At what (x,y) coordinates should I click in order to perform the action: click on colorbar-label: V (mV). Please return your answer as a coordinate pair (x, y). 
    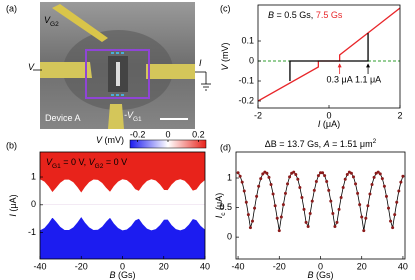
    Looking at the image, I should click on (110, 140).